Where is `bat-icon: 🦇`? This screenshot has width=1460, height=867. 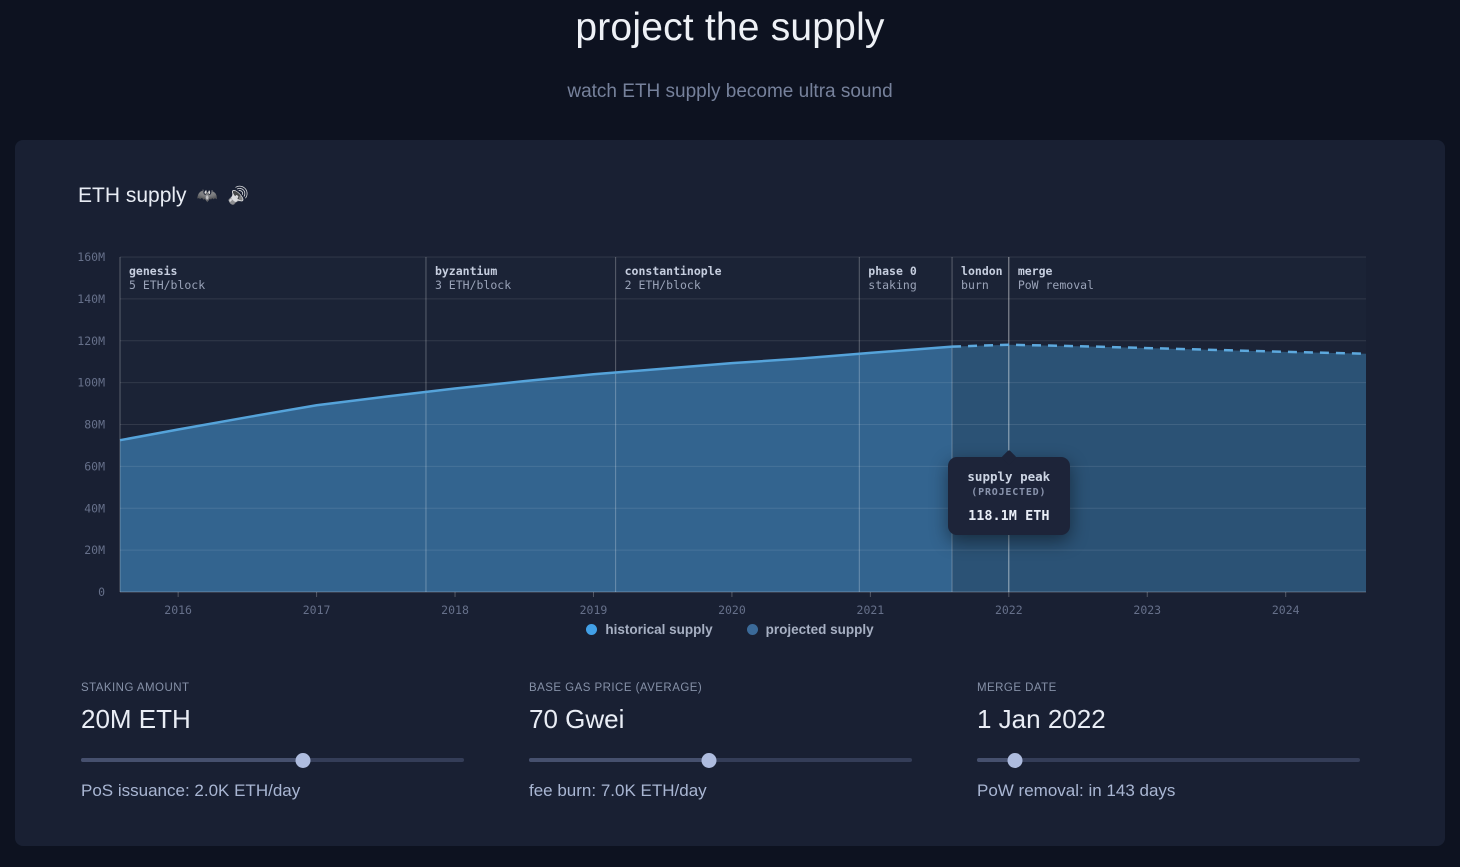
bat-icon: 🦇 is located at coordinates (207, 195).